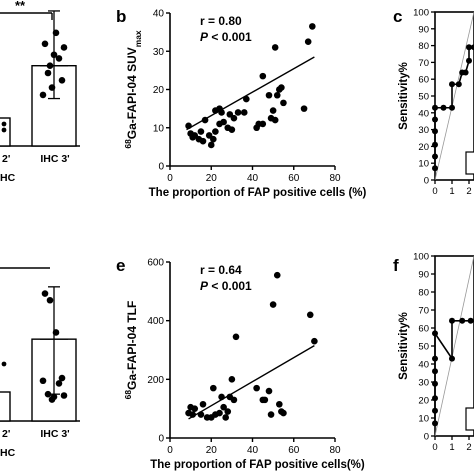  Describe the element at coordinates (454, 346) in the screenshot. I see `reference-diagonal` at that location.